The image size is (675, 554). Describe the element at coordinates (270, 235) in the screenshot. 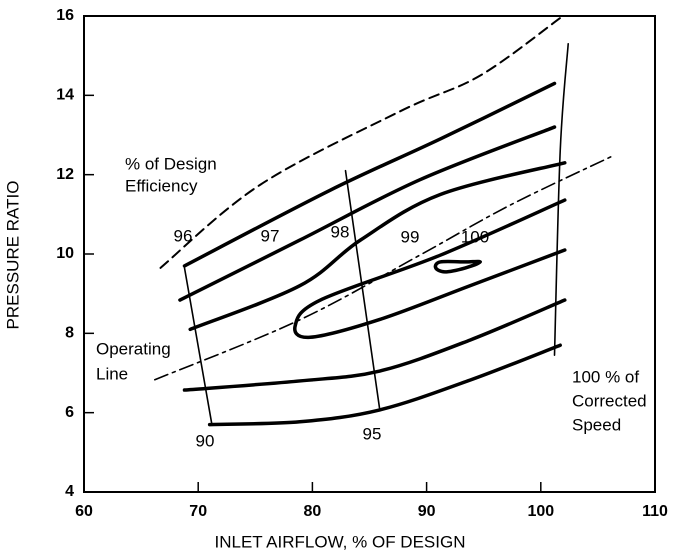

I see `annotation: 97` at that location.